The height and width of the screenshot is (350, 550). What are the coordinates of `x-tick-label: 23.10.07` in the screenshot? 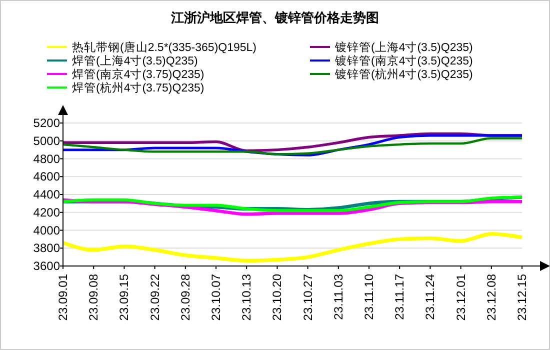 It's located at (216, 297).